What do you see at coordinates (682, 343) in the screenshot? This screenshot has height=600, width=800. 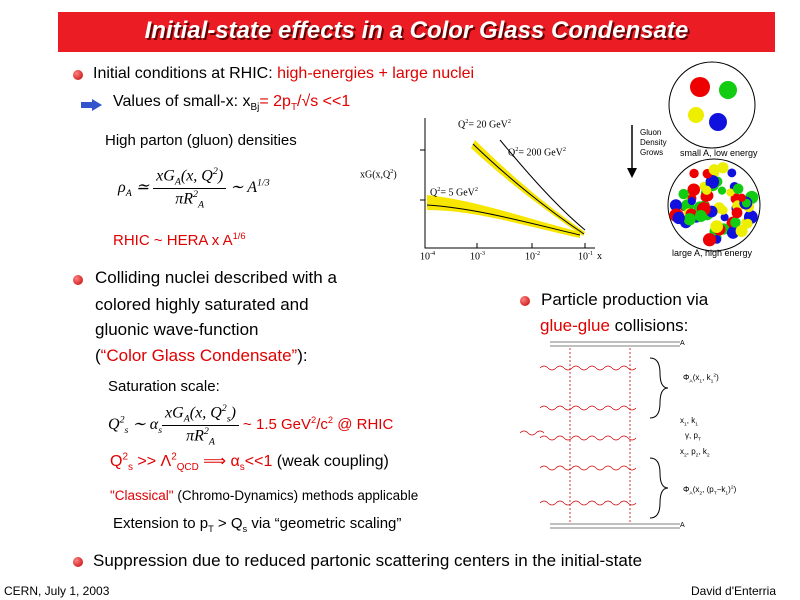 I see `diagram-label: A` at bounding box center [682, 343].